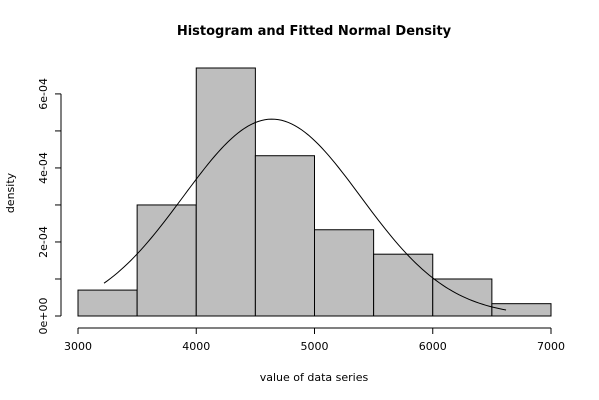  Describe the element at coordinates (315, 346) in the screenshot. I see `x-tick-label-2: 5000` at that location.